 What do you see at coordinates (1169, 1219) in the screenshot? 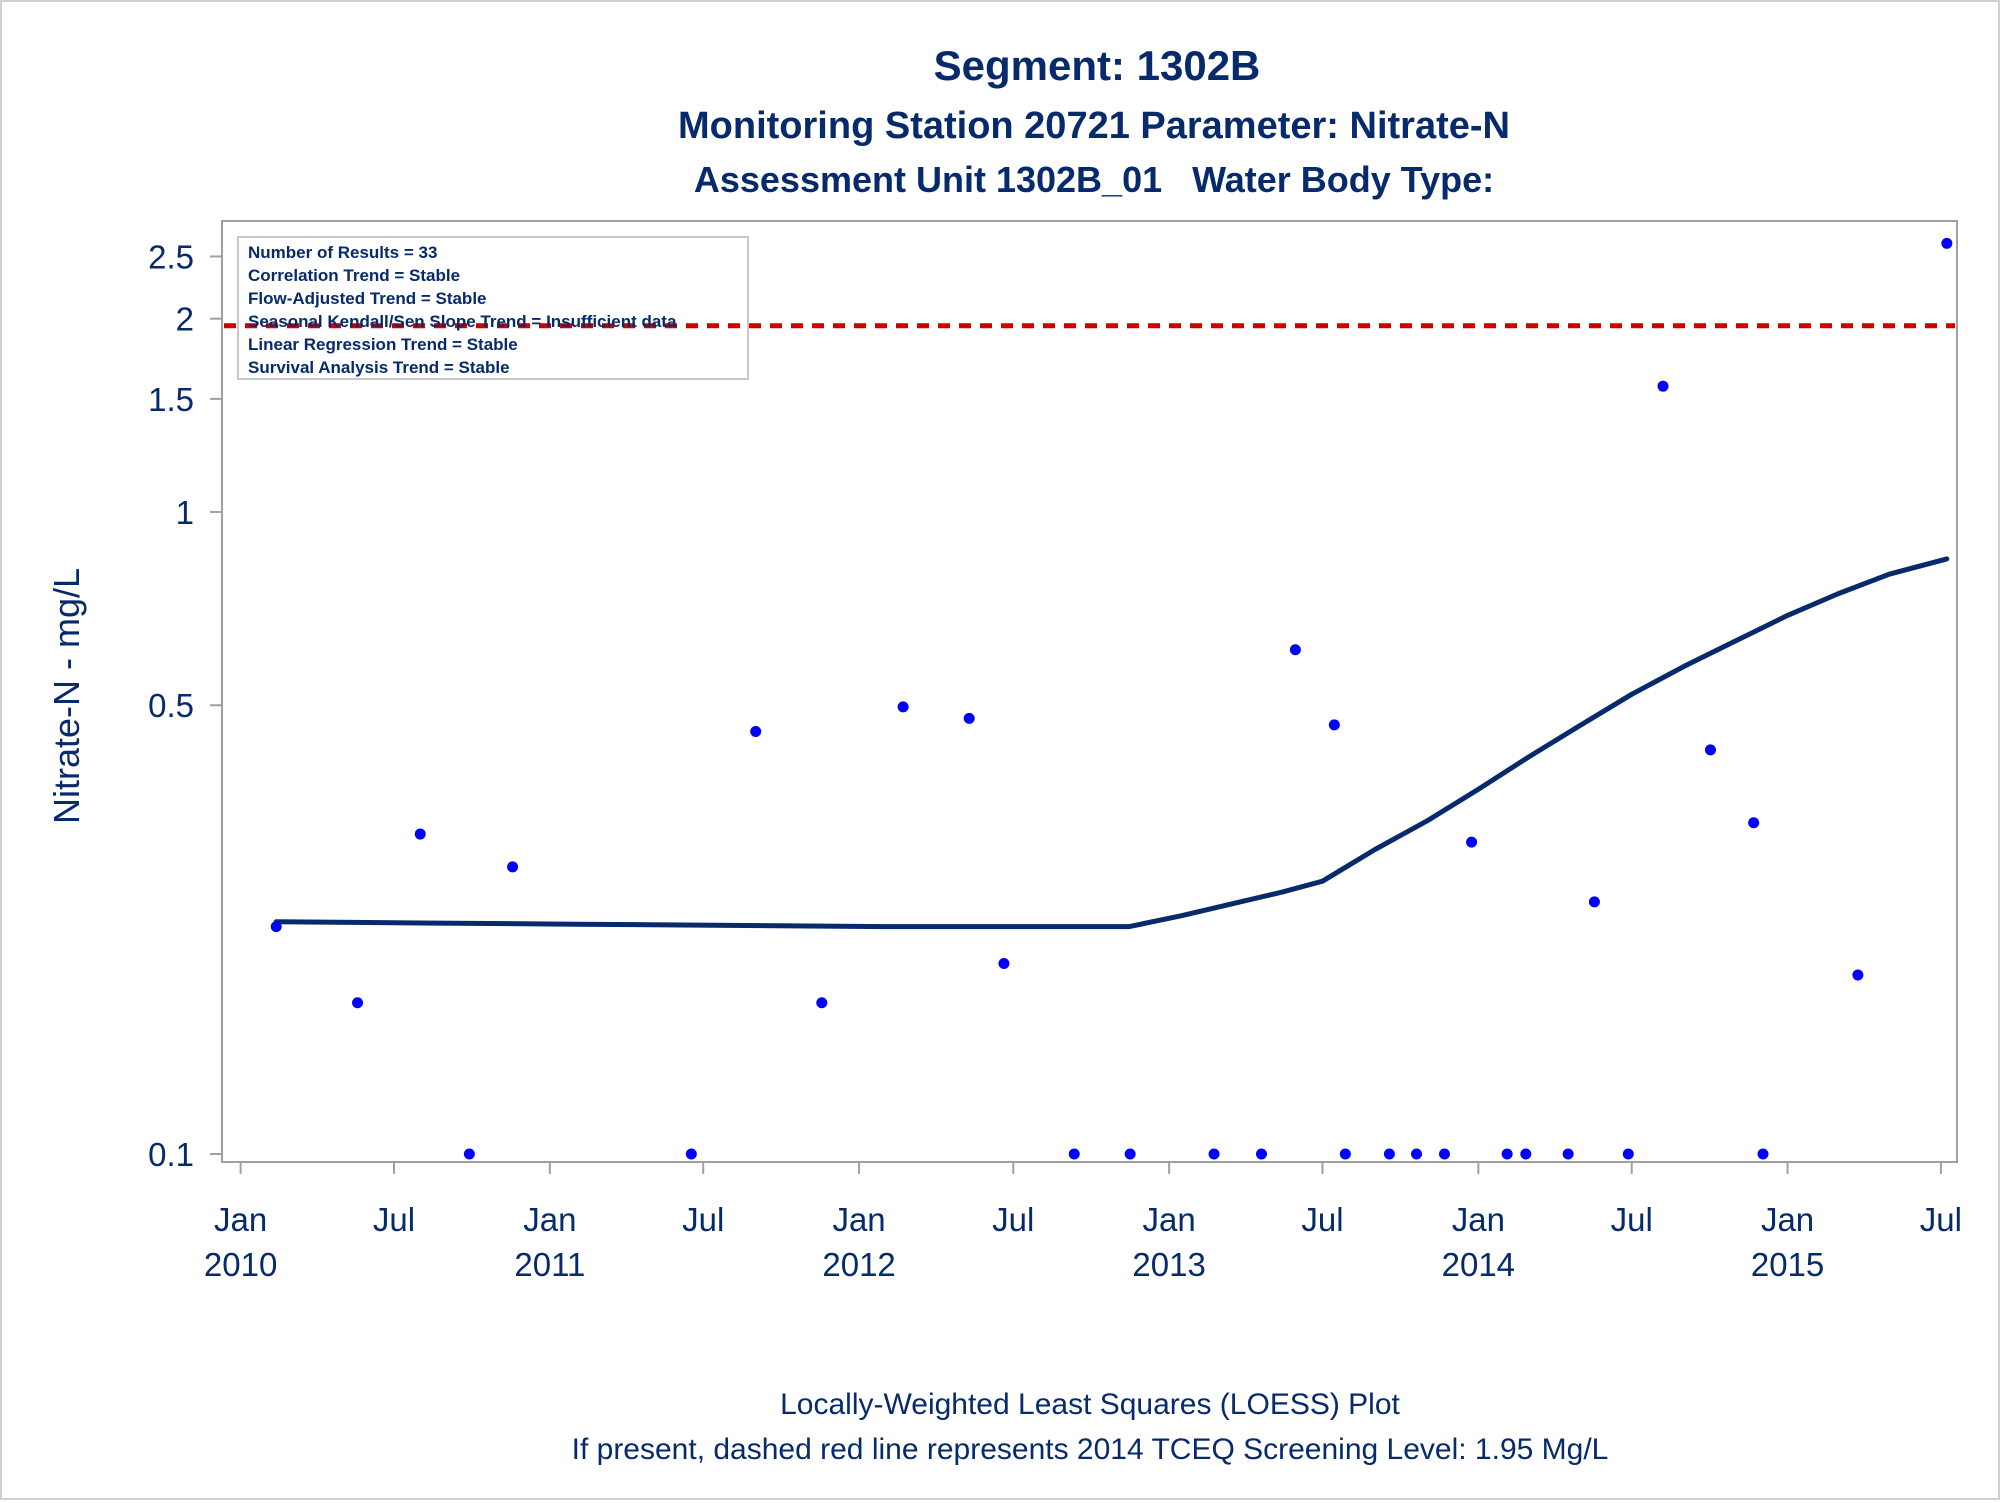
I see `x-tick-label-2013-01-01: Jan` at bounding box center [1169, 1219].